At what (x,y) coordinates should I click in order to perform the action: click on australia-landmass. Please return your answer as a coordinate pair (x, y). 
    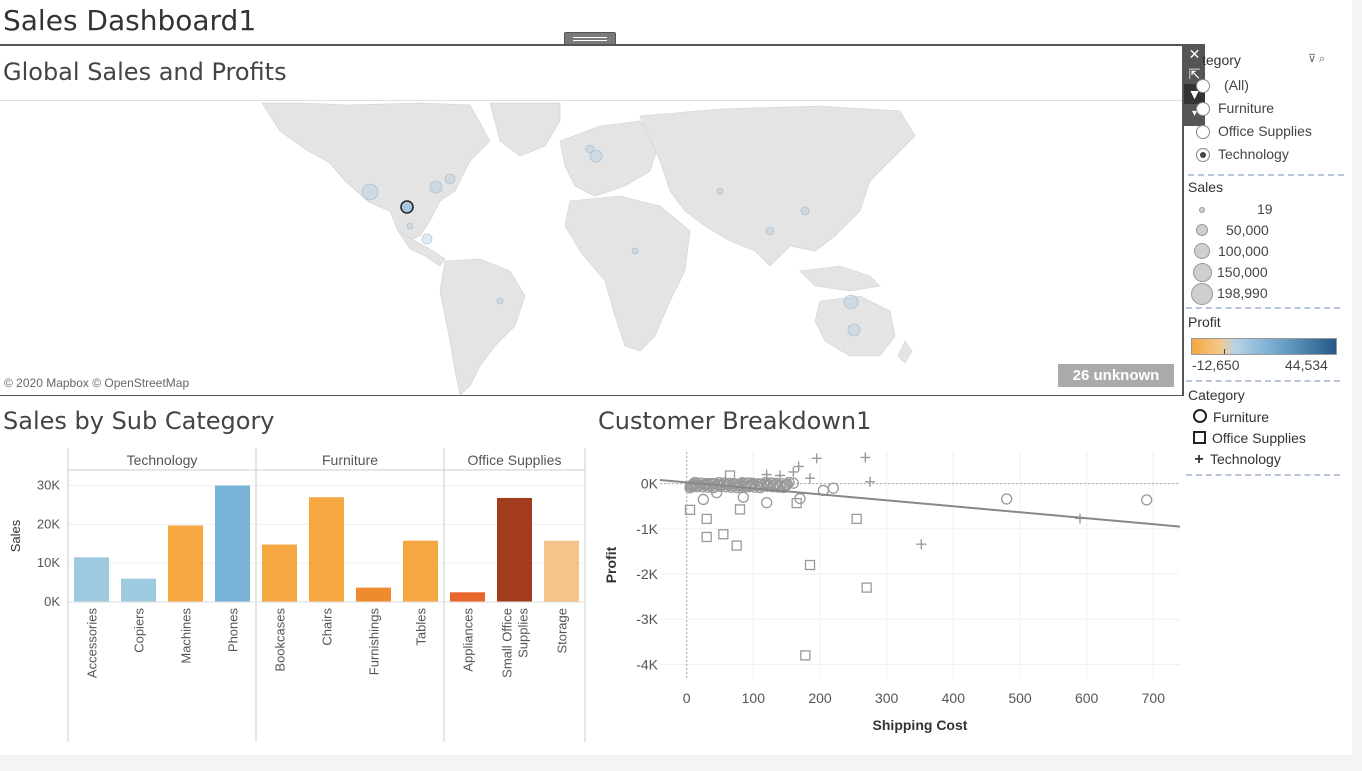
    Looking at the image, I should click on (855, 326).